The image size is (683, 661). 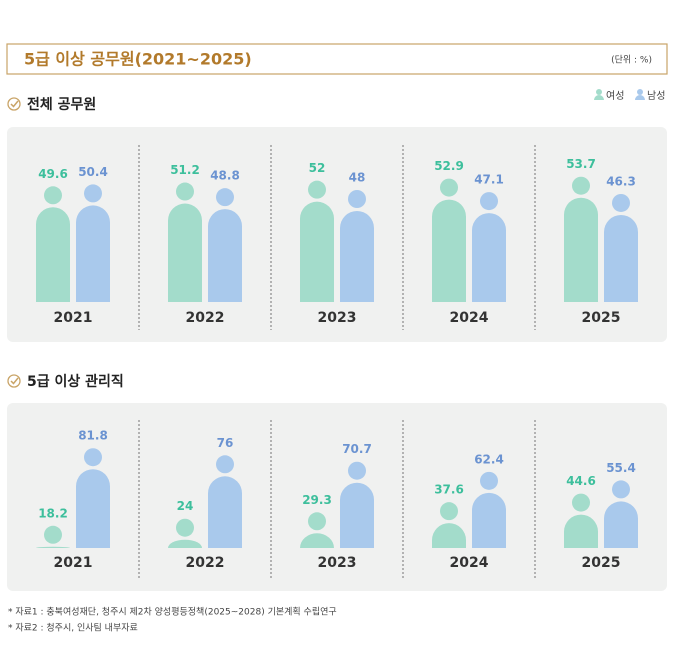 I want to click on page-title: 5급 이상 공무원(2021~2025), so click(x=138, y=59).